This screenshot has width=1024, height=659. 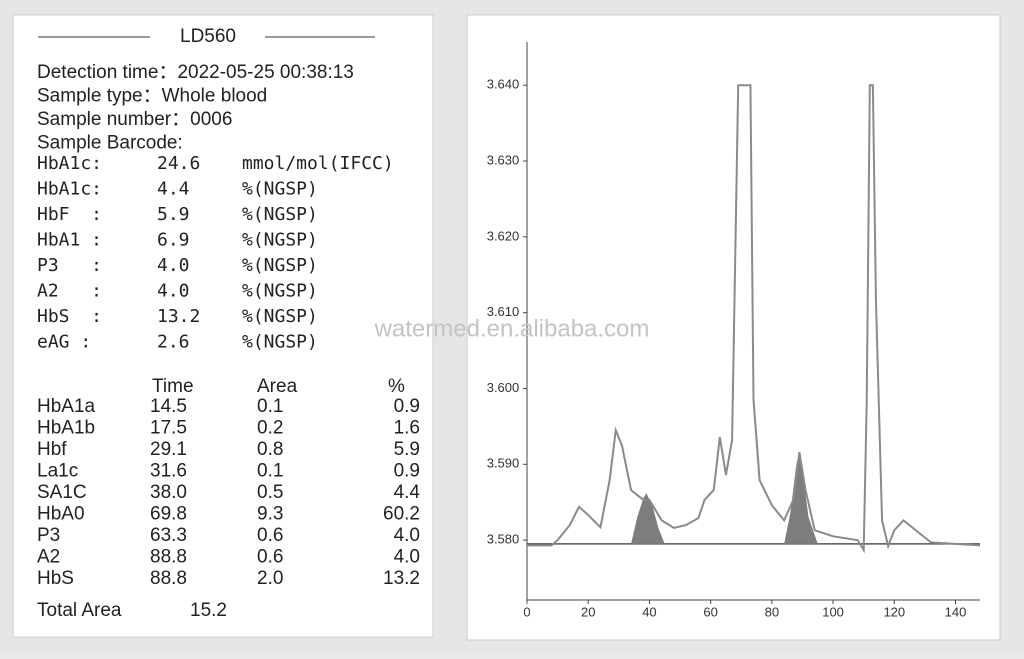 I want to click on x-tick-label: 80, so click(x=772, y=611).